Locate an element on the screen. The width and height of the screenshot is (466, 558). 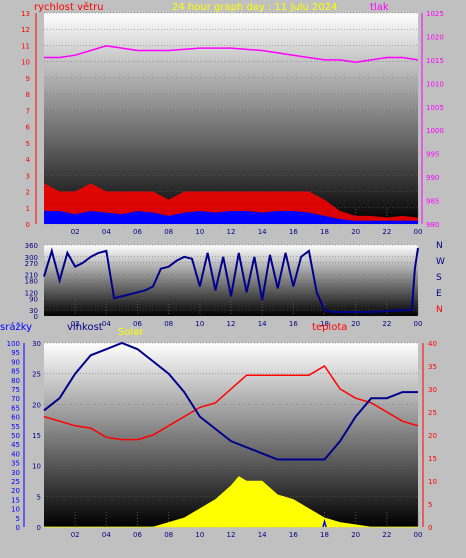
rain-tick-label: 35 is located at coordinates (15, 464).